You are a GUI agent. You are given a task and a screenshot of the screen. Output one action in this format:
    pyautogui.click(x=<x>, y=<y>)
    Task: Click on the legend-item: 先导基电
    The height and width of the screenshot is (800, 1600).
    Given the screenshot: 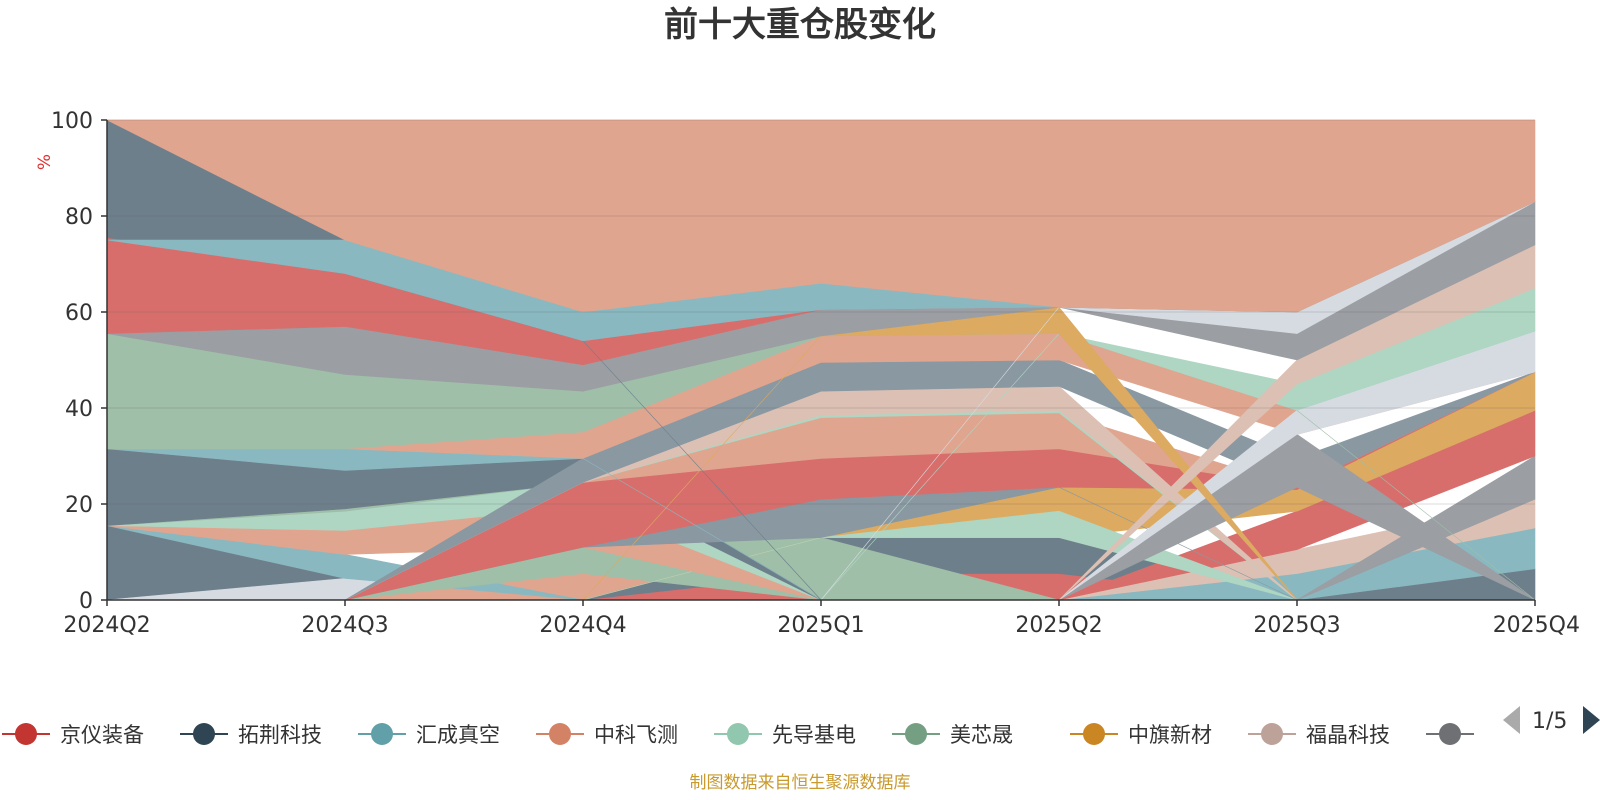 What is the action you would take?
    pyautogui.click(x=785, y=735)
    